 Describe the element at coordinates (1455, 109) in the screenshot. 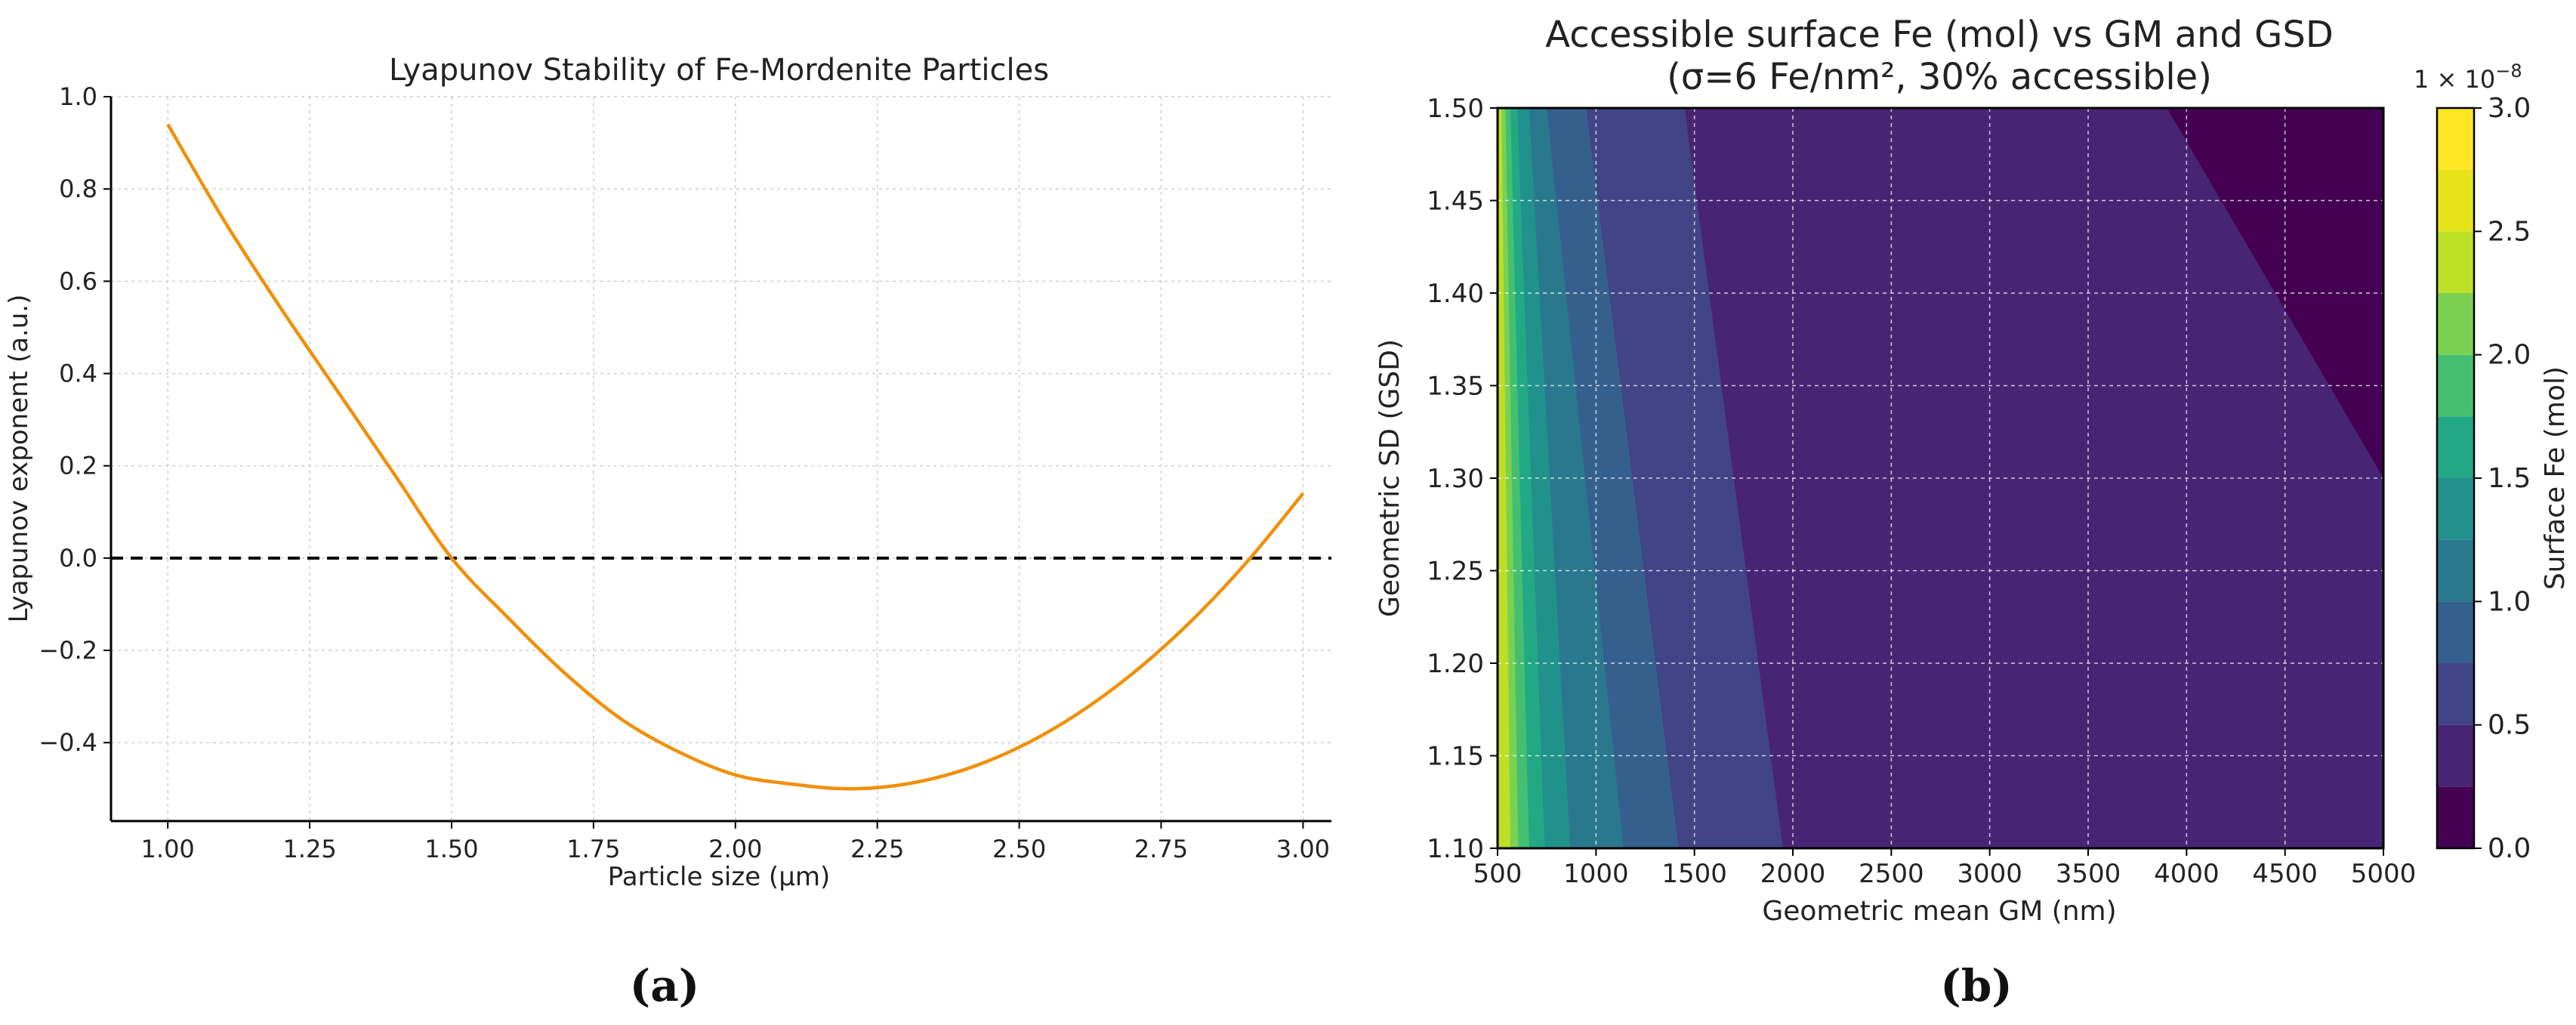

I see `chart-b-y-tick-label: 1.50` at that location.